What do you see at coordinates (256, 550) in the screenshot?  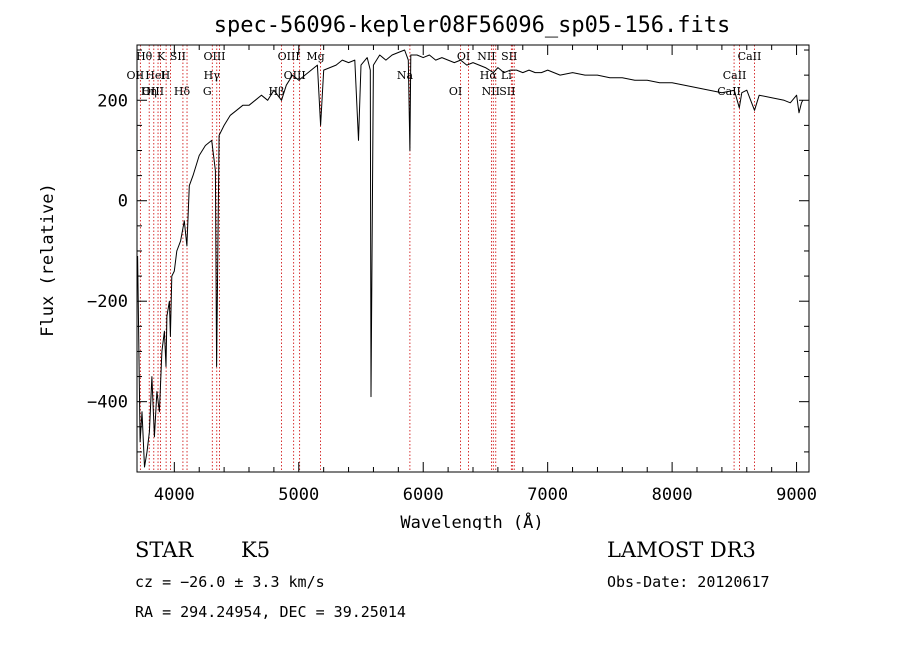 I see `object-subclass: K5` at bounding box center [256, 550].